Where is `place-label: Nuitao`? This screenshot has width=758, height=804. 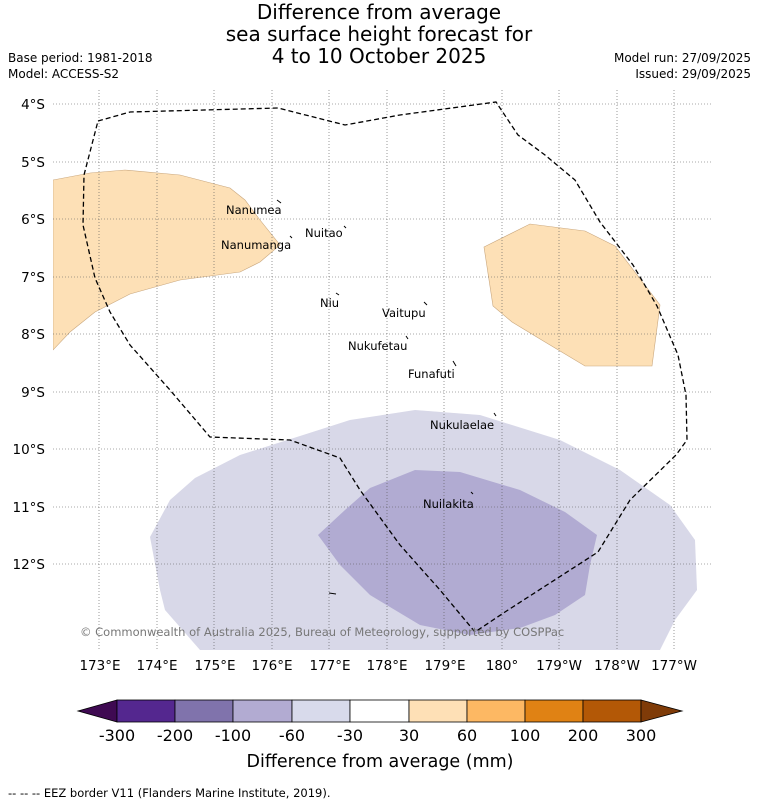 place-label: Nuitao is located at coordinates (324, 233).